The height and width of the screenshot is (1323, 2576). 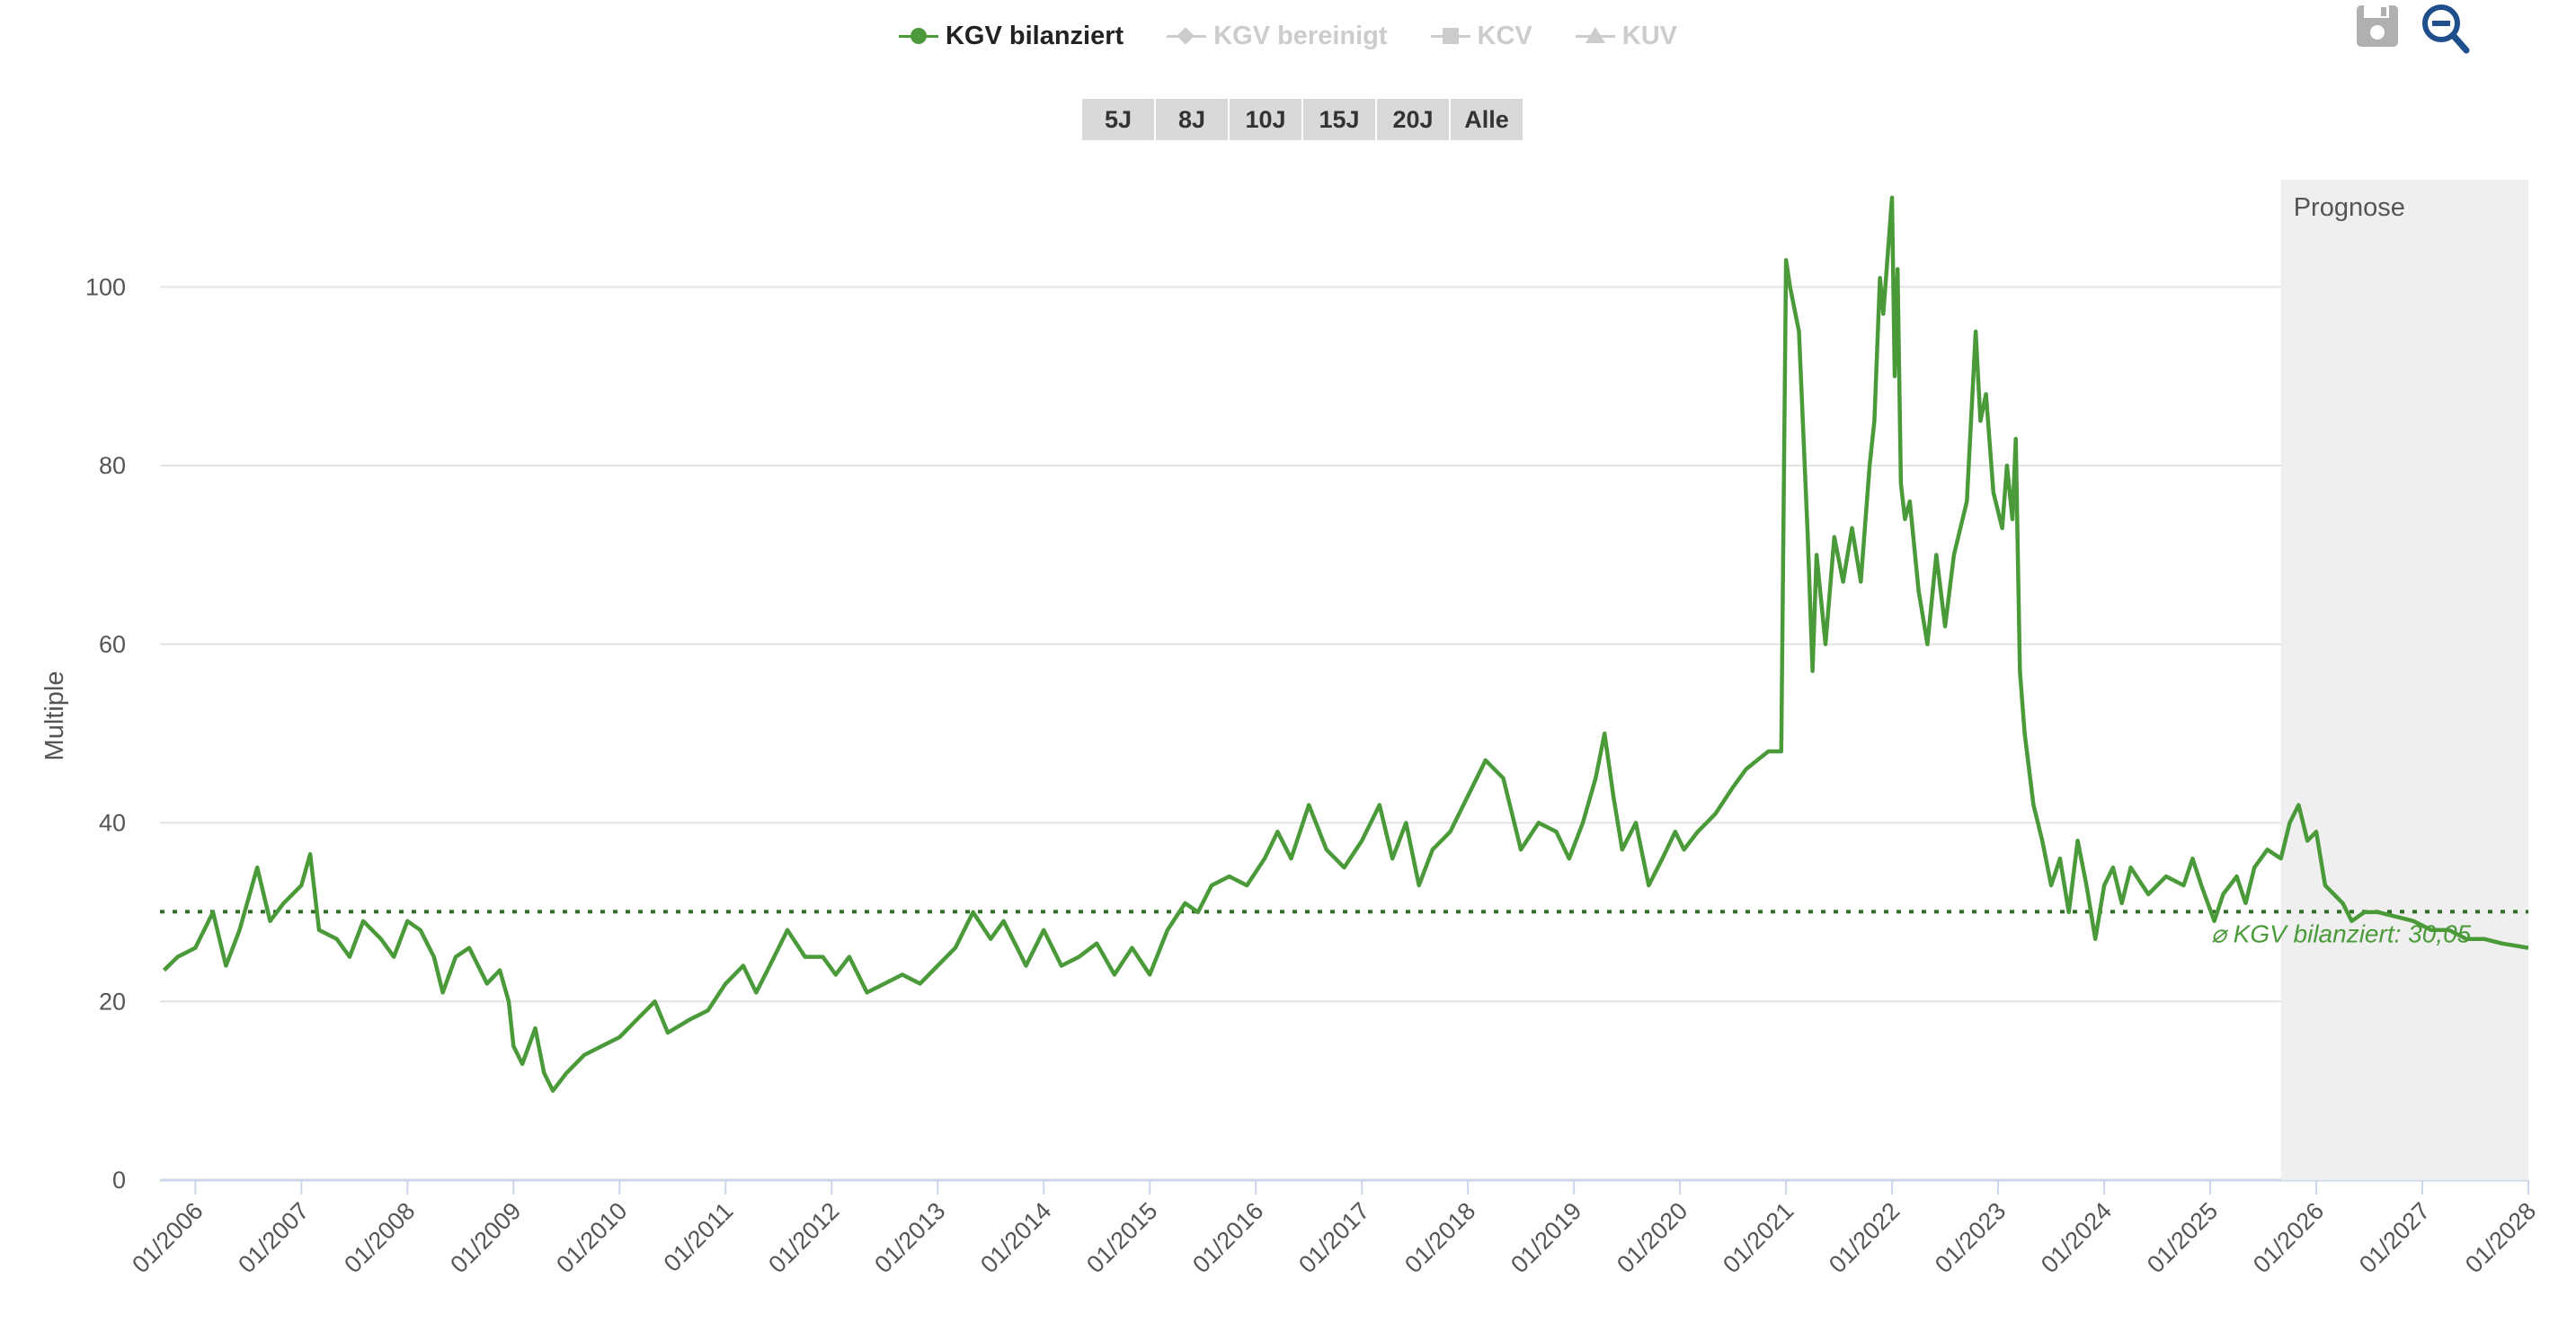 I want to click on x-tick-label: 01/2013, so click(x=909, y=1237).